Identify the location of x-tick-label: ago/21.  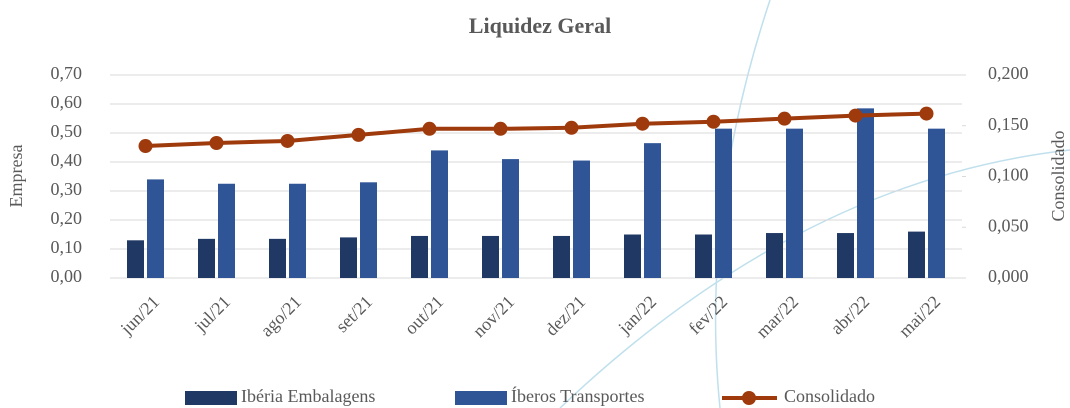
(280, 316).